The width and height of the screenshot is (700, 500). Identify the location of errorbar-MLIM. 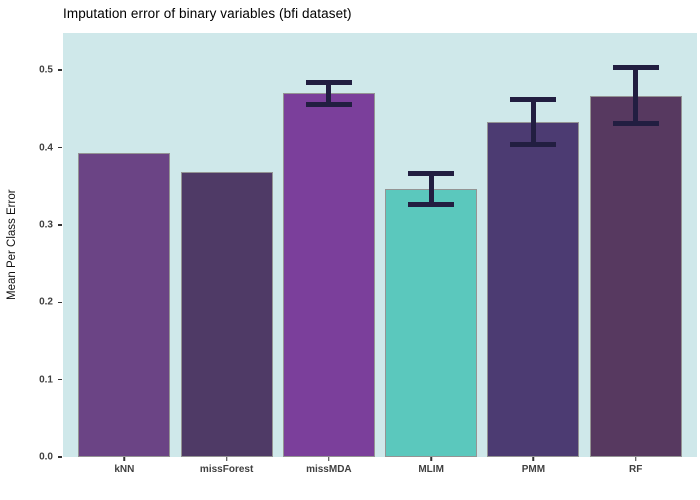
(431, 189).